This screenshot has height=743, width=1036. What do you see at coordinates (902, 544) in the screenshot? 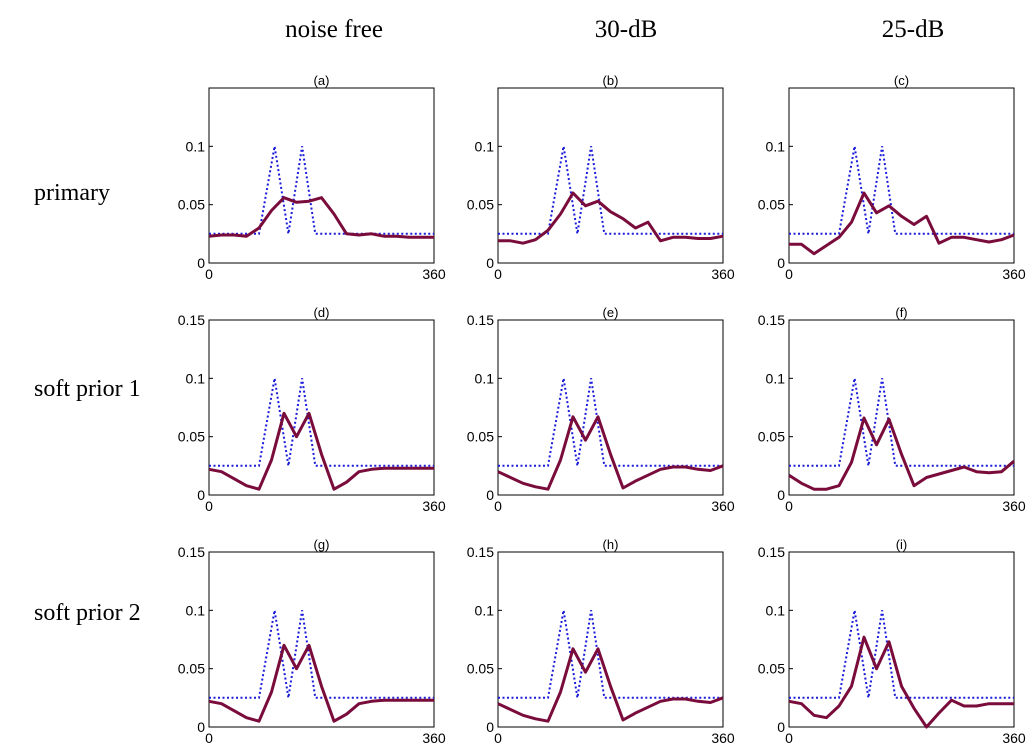
I see `panel-label: (i)` at bounding box center [902, 544].